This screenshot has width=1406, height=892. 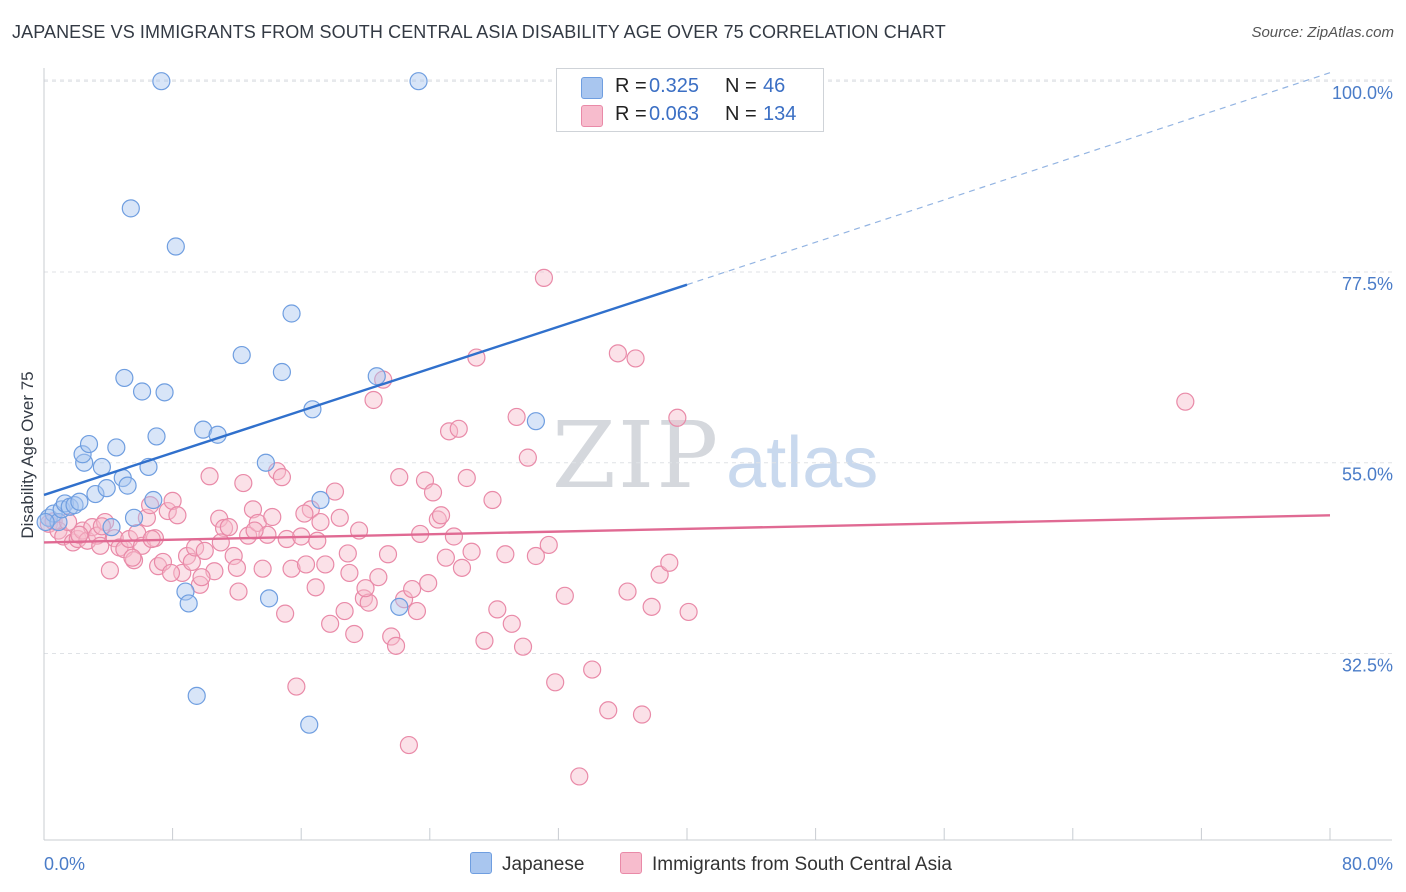 I want to click on y-tick-label: 77.5%, so click(x=1367, y=284).